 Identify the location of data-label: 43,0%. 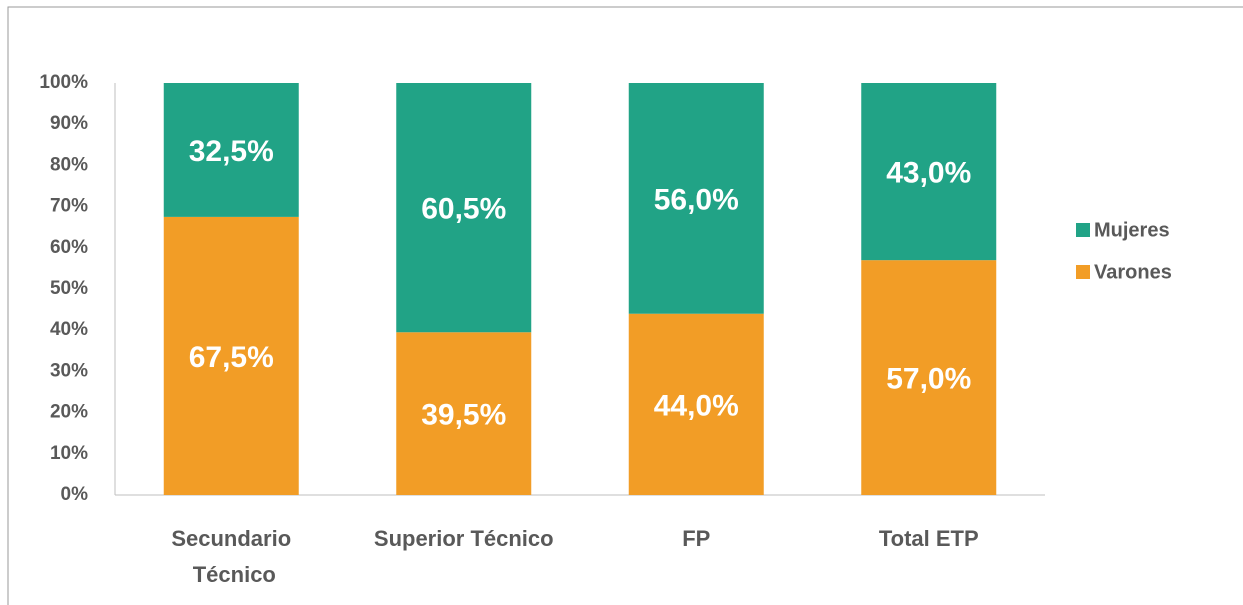
(928, 173).